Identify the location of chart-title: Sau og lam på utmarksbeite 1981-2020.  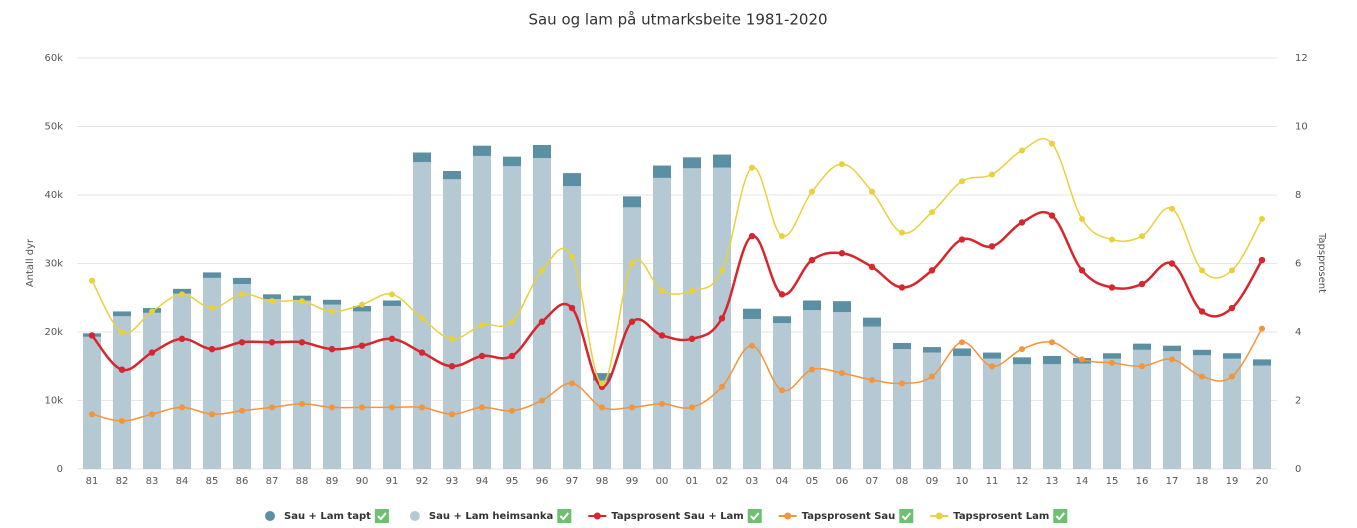
(677, 20).